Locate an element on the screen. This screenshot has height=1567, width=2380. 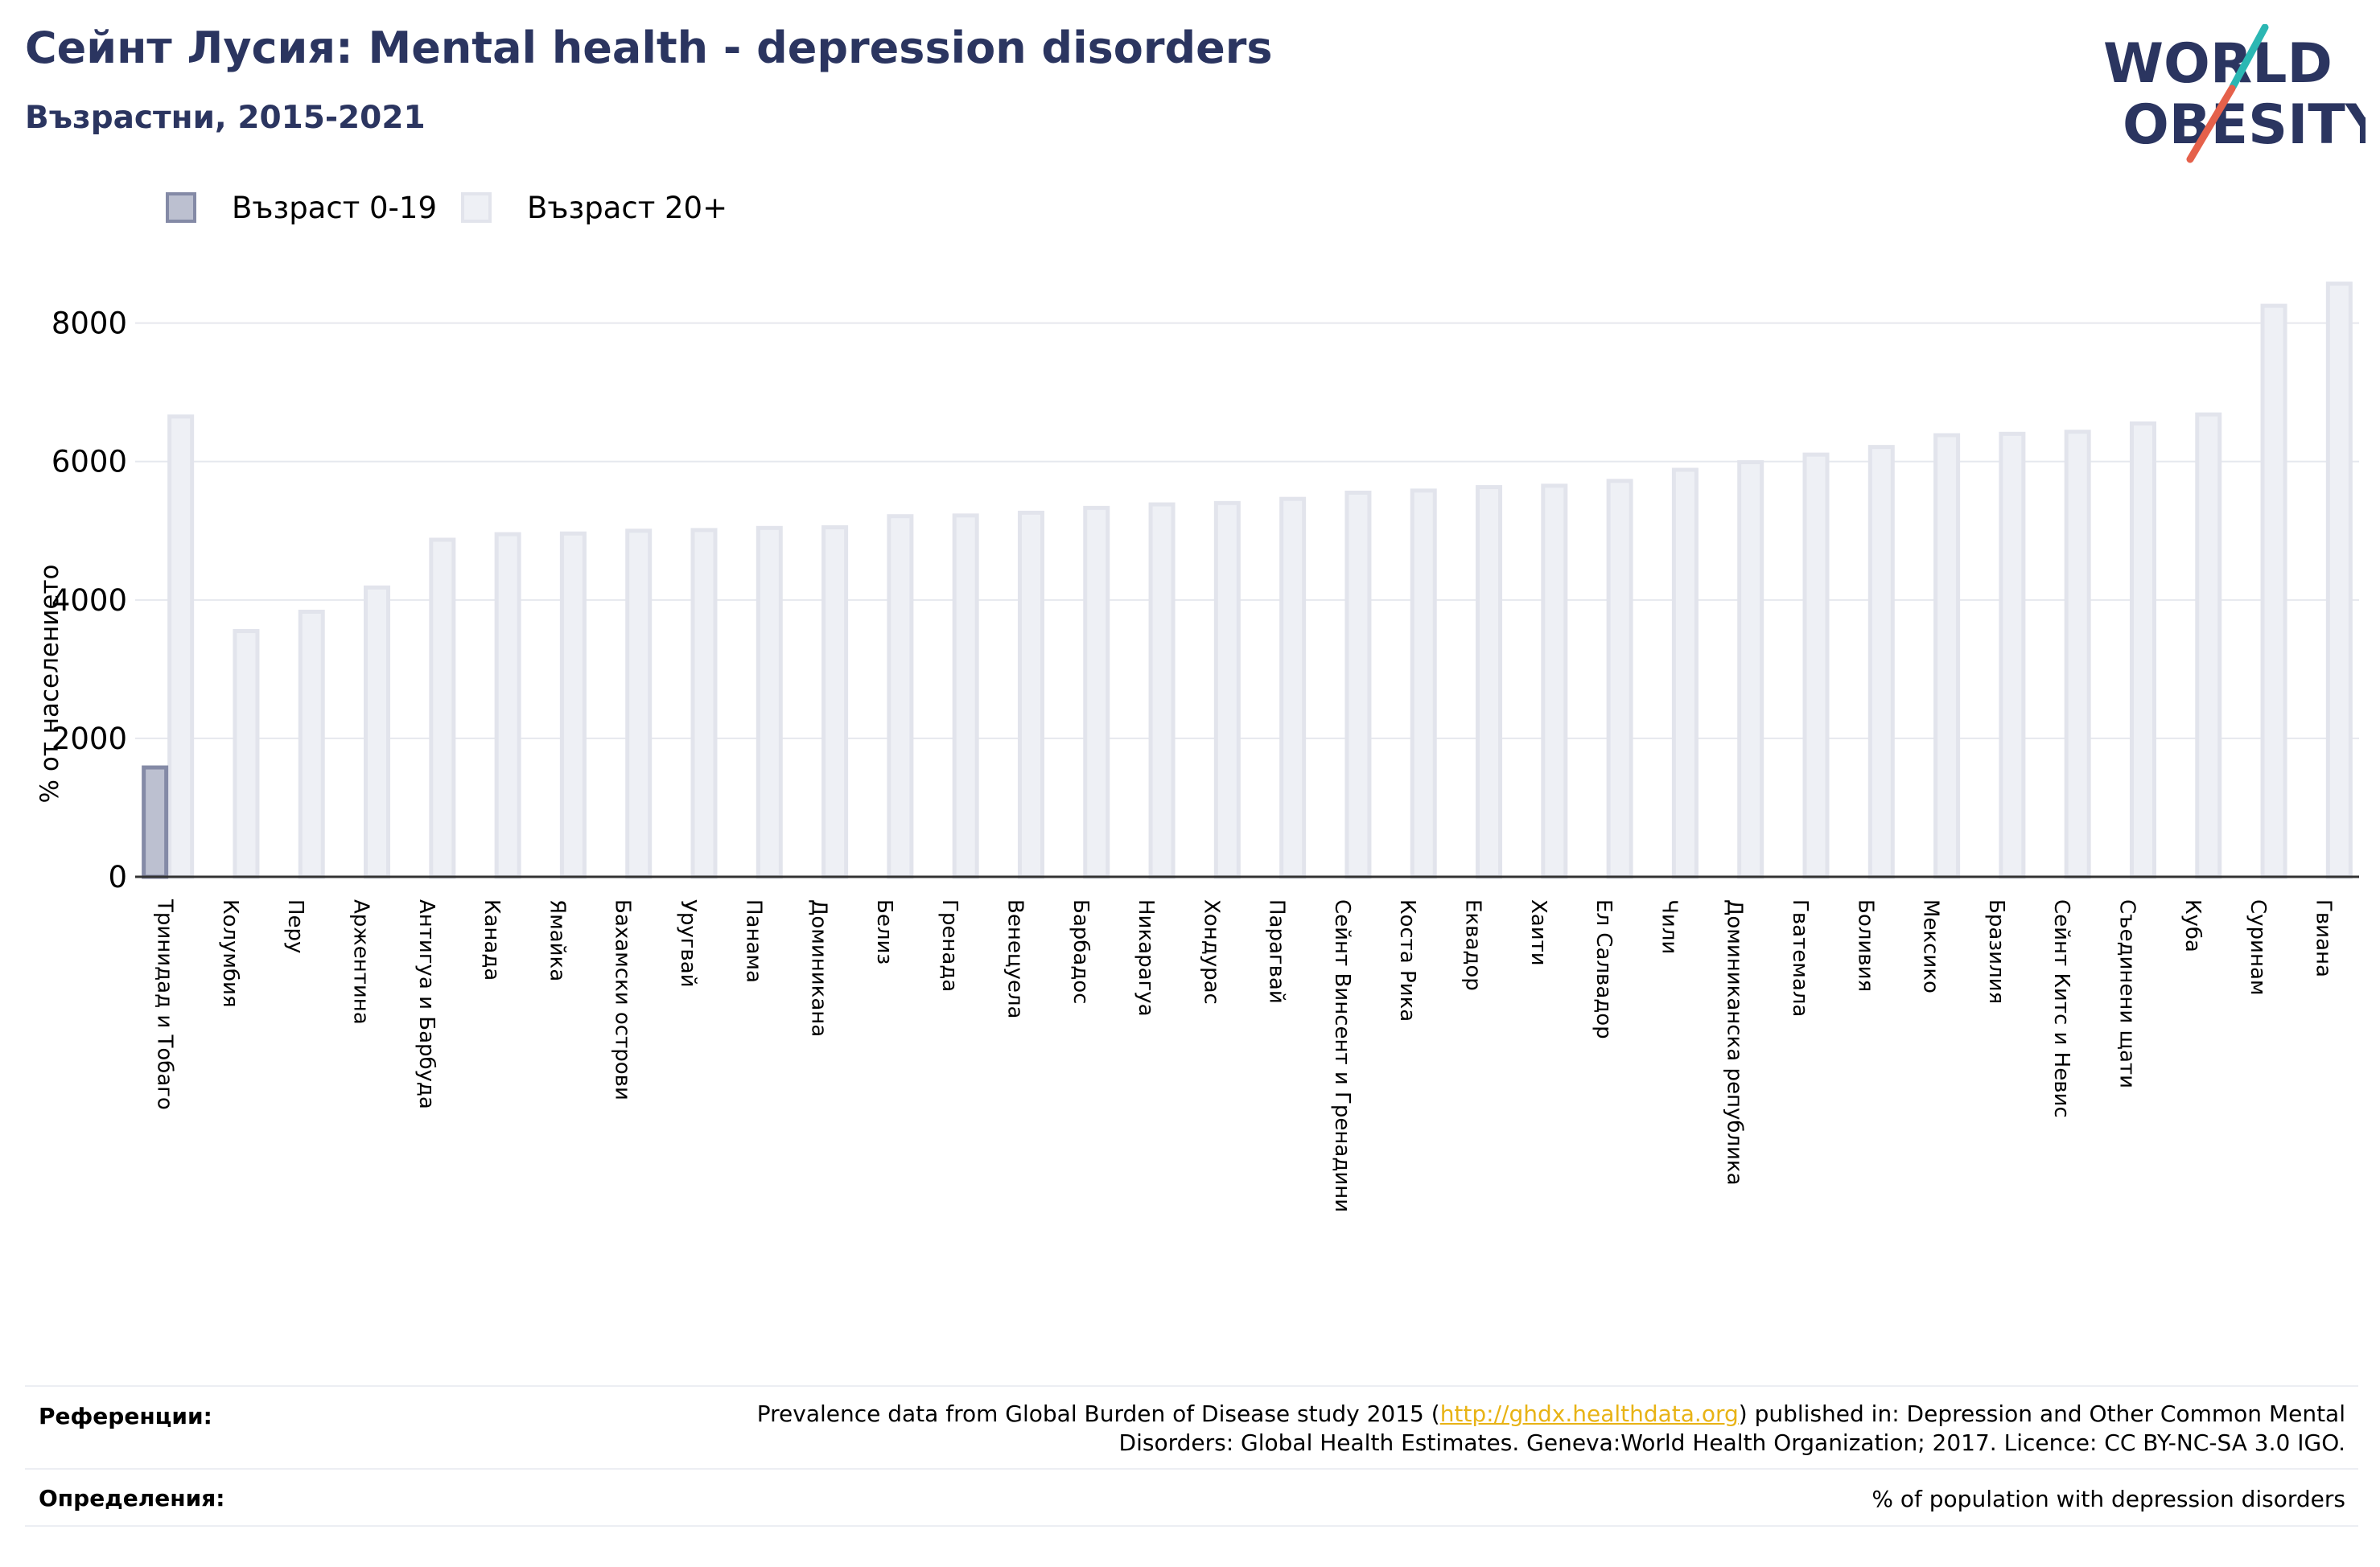
x-tick-label: Гренада is located at coordinates (949, 945).